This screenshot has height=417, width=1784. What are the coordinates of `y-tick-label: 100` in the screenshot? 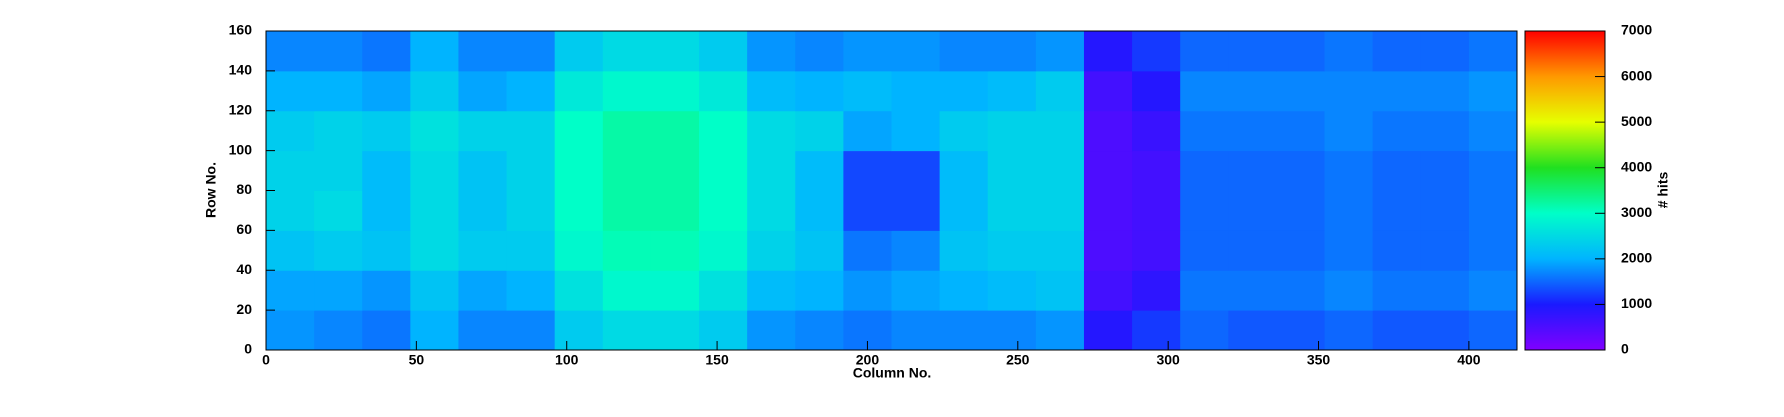 It's located at (241, 149).